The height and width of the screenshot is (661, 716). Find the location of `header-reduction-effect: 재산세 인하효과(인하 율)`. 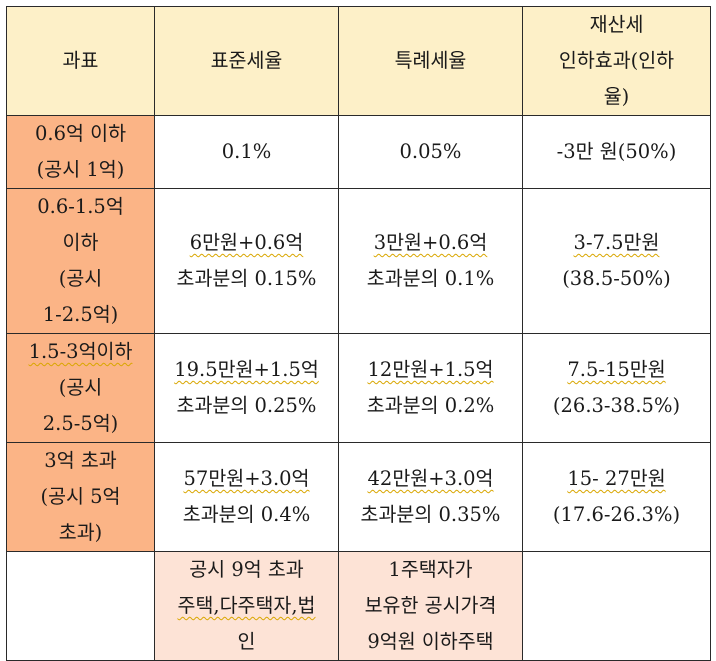

header-reduction-effect: 재산세 인하효과(인하 율) is located at coordinates (616, 61).